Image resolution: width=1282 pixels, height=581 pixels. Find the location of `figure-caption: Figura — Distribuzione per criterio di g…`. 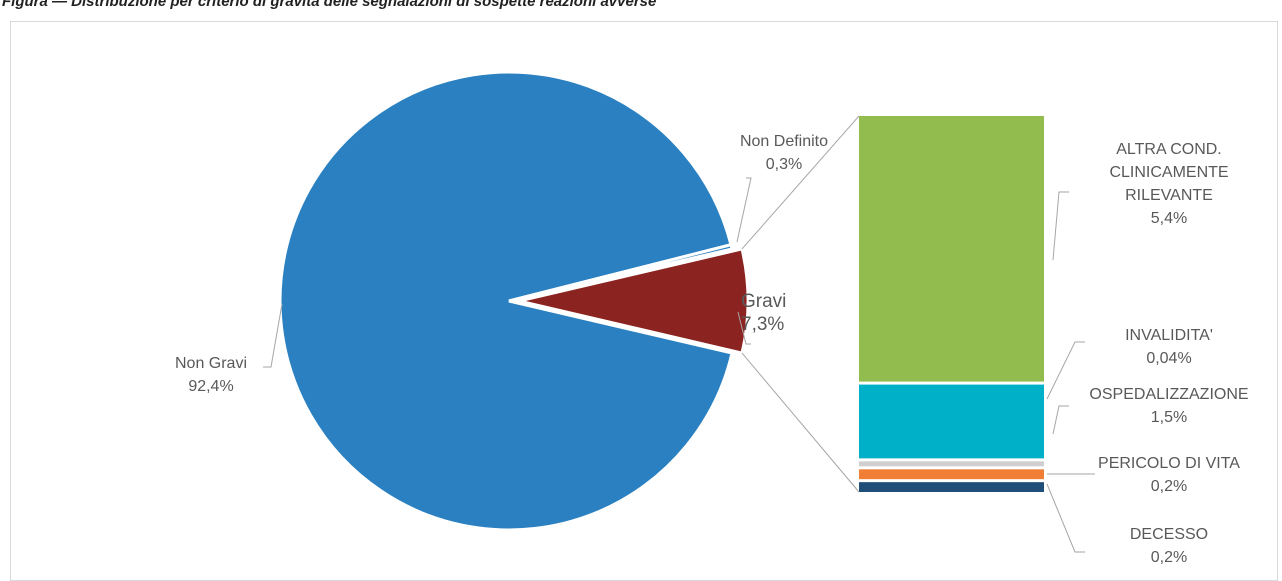

figure-caption: Figura — Distribuzione per criterio di g… is located at coordinates (329, 5).